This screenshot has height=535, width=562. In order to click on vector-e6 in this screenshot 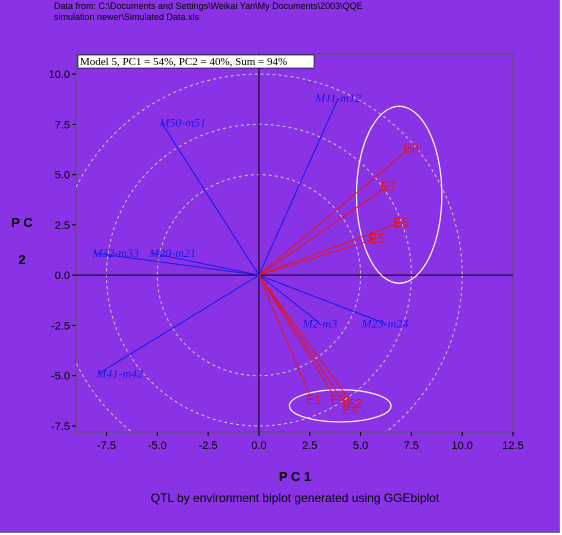, I will do `click(329, 249)`.